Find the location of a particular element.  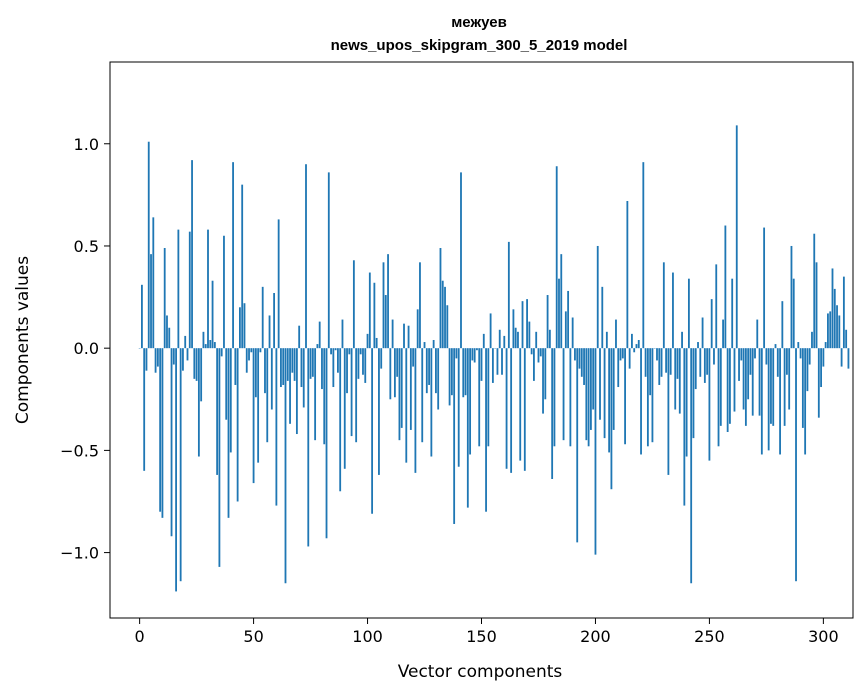

x-tick-label: 100 is located at coordinates (367, 636).